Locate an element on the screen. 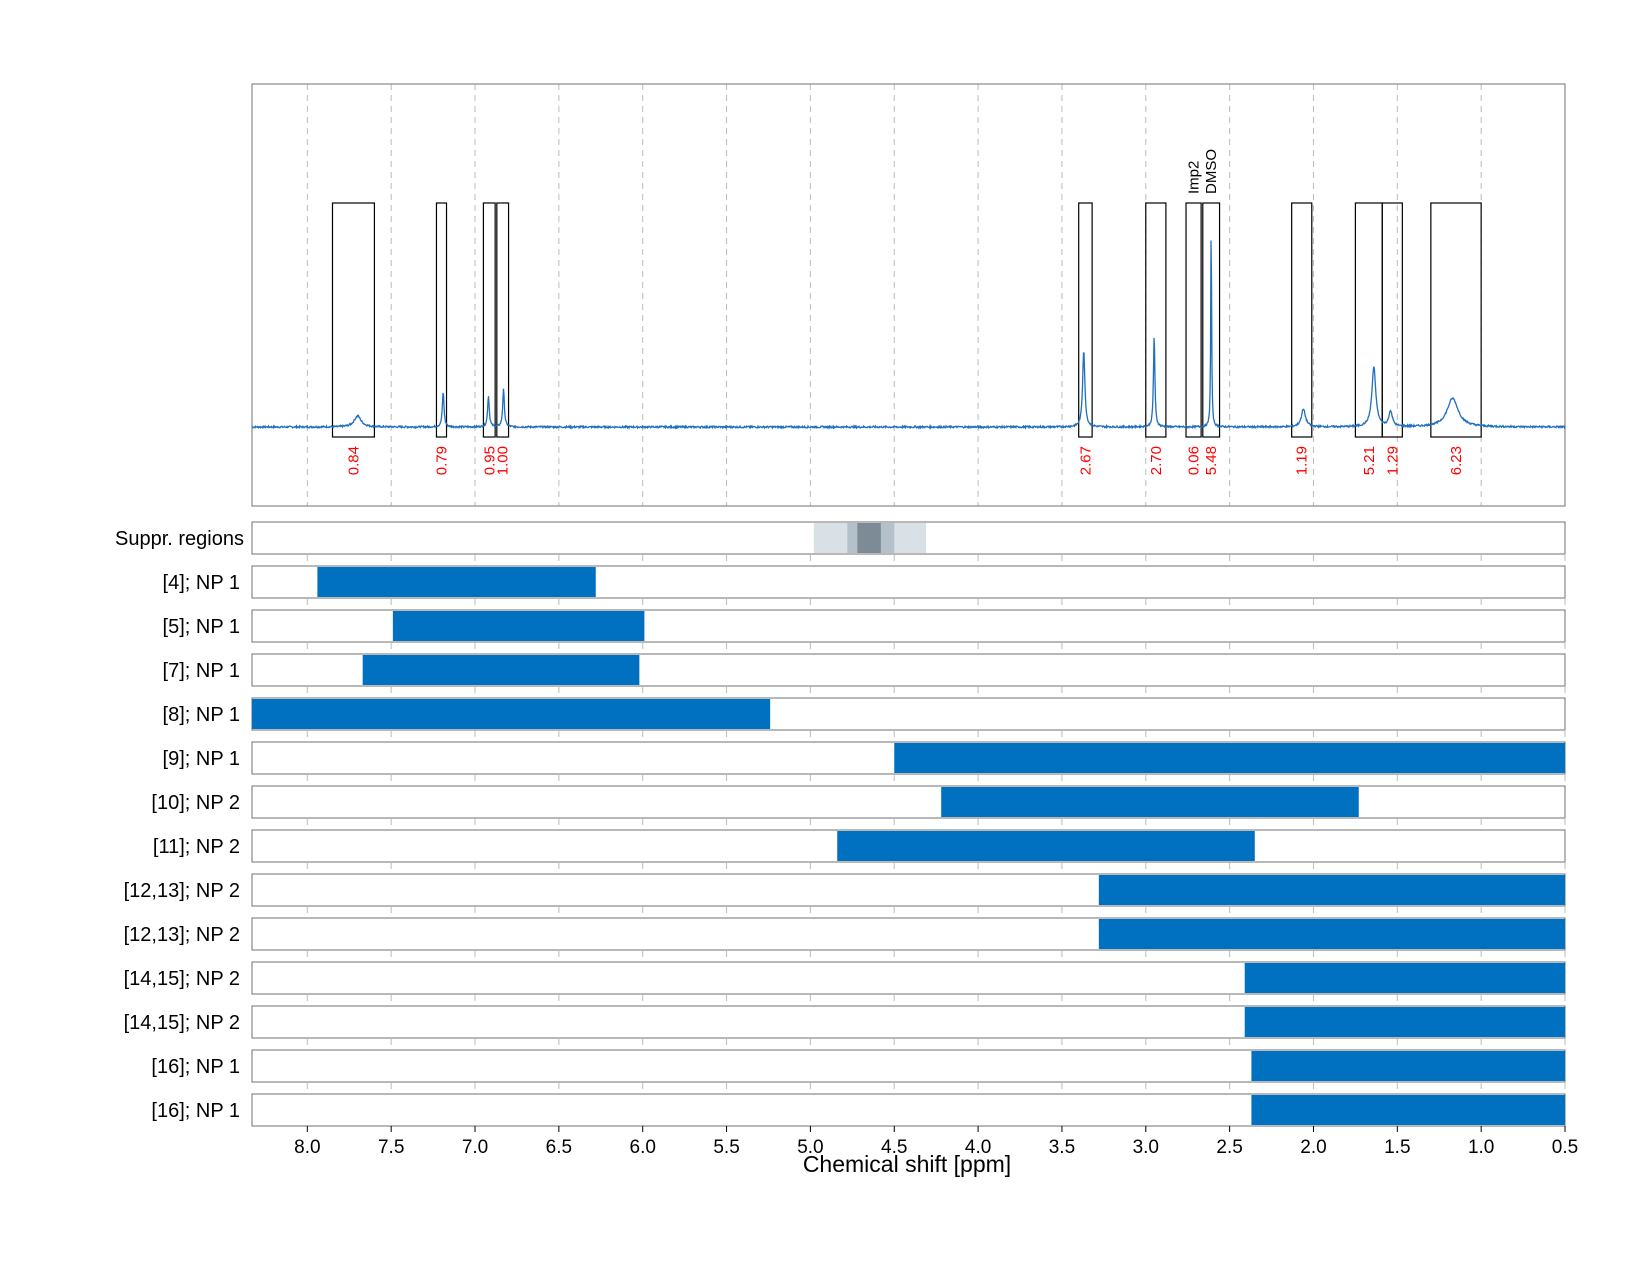 The height and width of the screenshot is (1275, 1651). integral-value-label: 1.00 is located at coordinates (503, 460).